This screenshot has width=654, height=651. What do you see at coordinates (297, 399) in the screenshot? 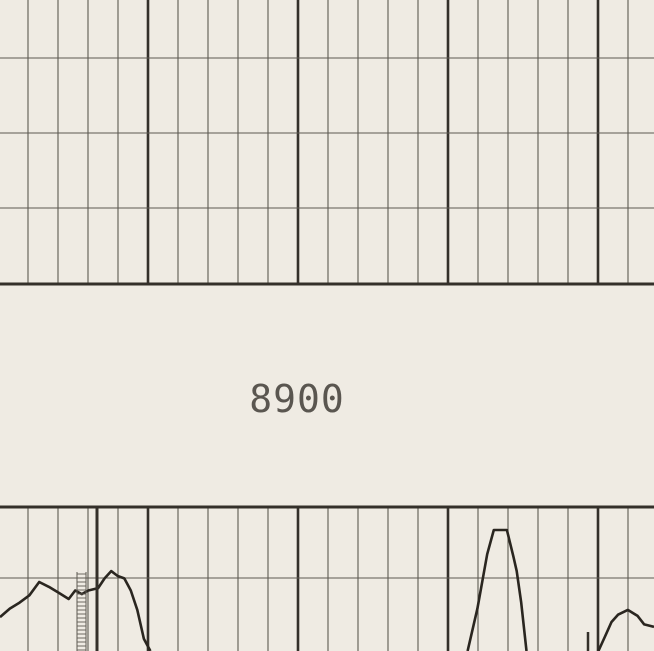
I see `strip-label: 8900` at bounding box center [297, 399].